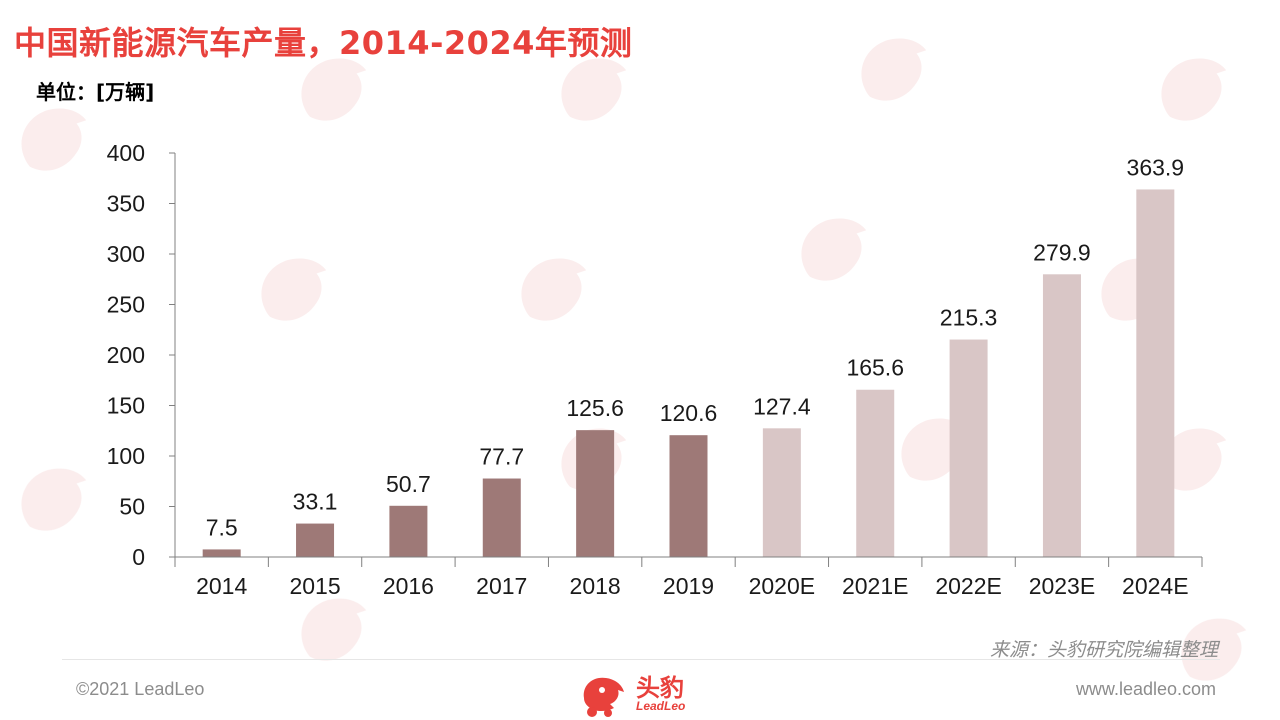 This screenshot has height=720, width=1280. Describe the element at coordinates (222, 527) in the screenshot. I see `data-label: 7.5` at that location.